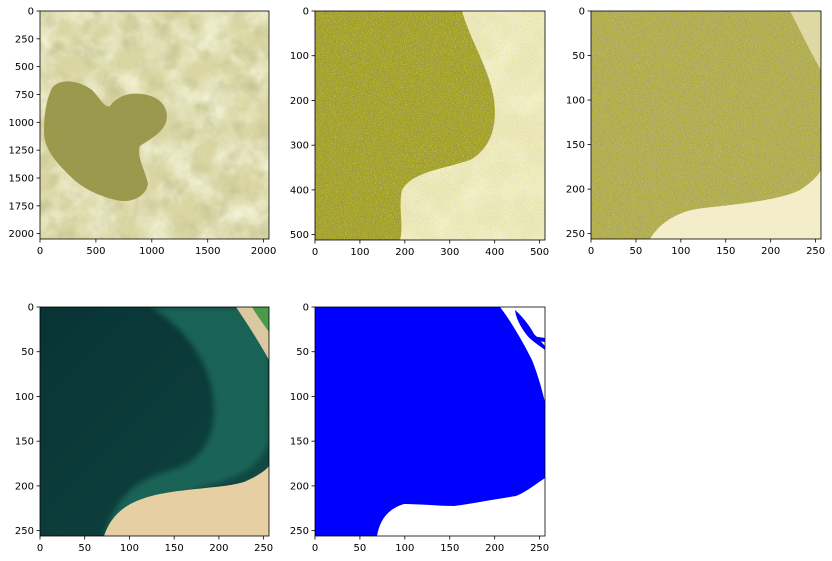 Image resolution: width=832 pixels, height=561 pixels. Describe the element at coordinates (154, 125) in the screenshot. I see `panel-1-image` at that location.